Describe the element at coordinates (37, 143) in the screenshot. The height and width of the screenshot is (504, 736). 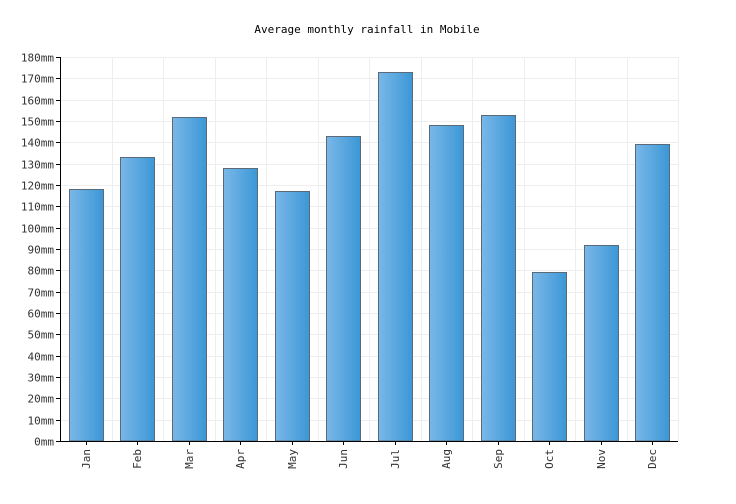
I see `y-tick-label: 140mm` at that location.